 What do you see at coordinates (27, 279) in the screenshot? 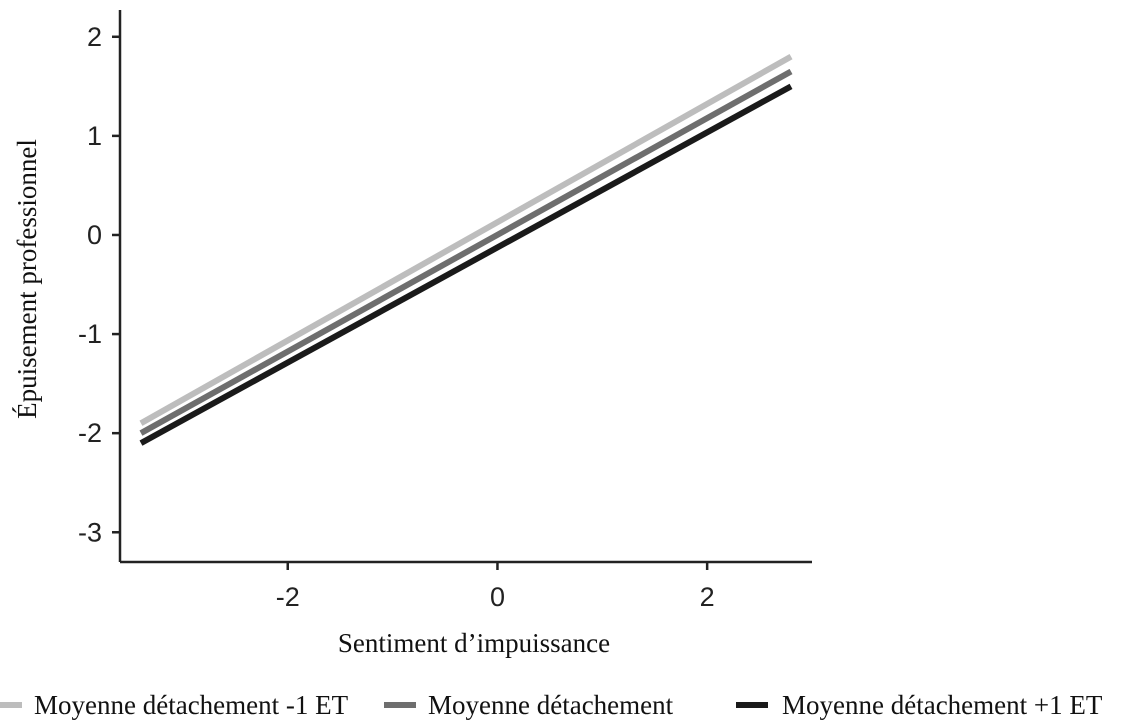
I see `y-axis-title: Épuisement professionnel` at bounding box center [27, 279].